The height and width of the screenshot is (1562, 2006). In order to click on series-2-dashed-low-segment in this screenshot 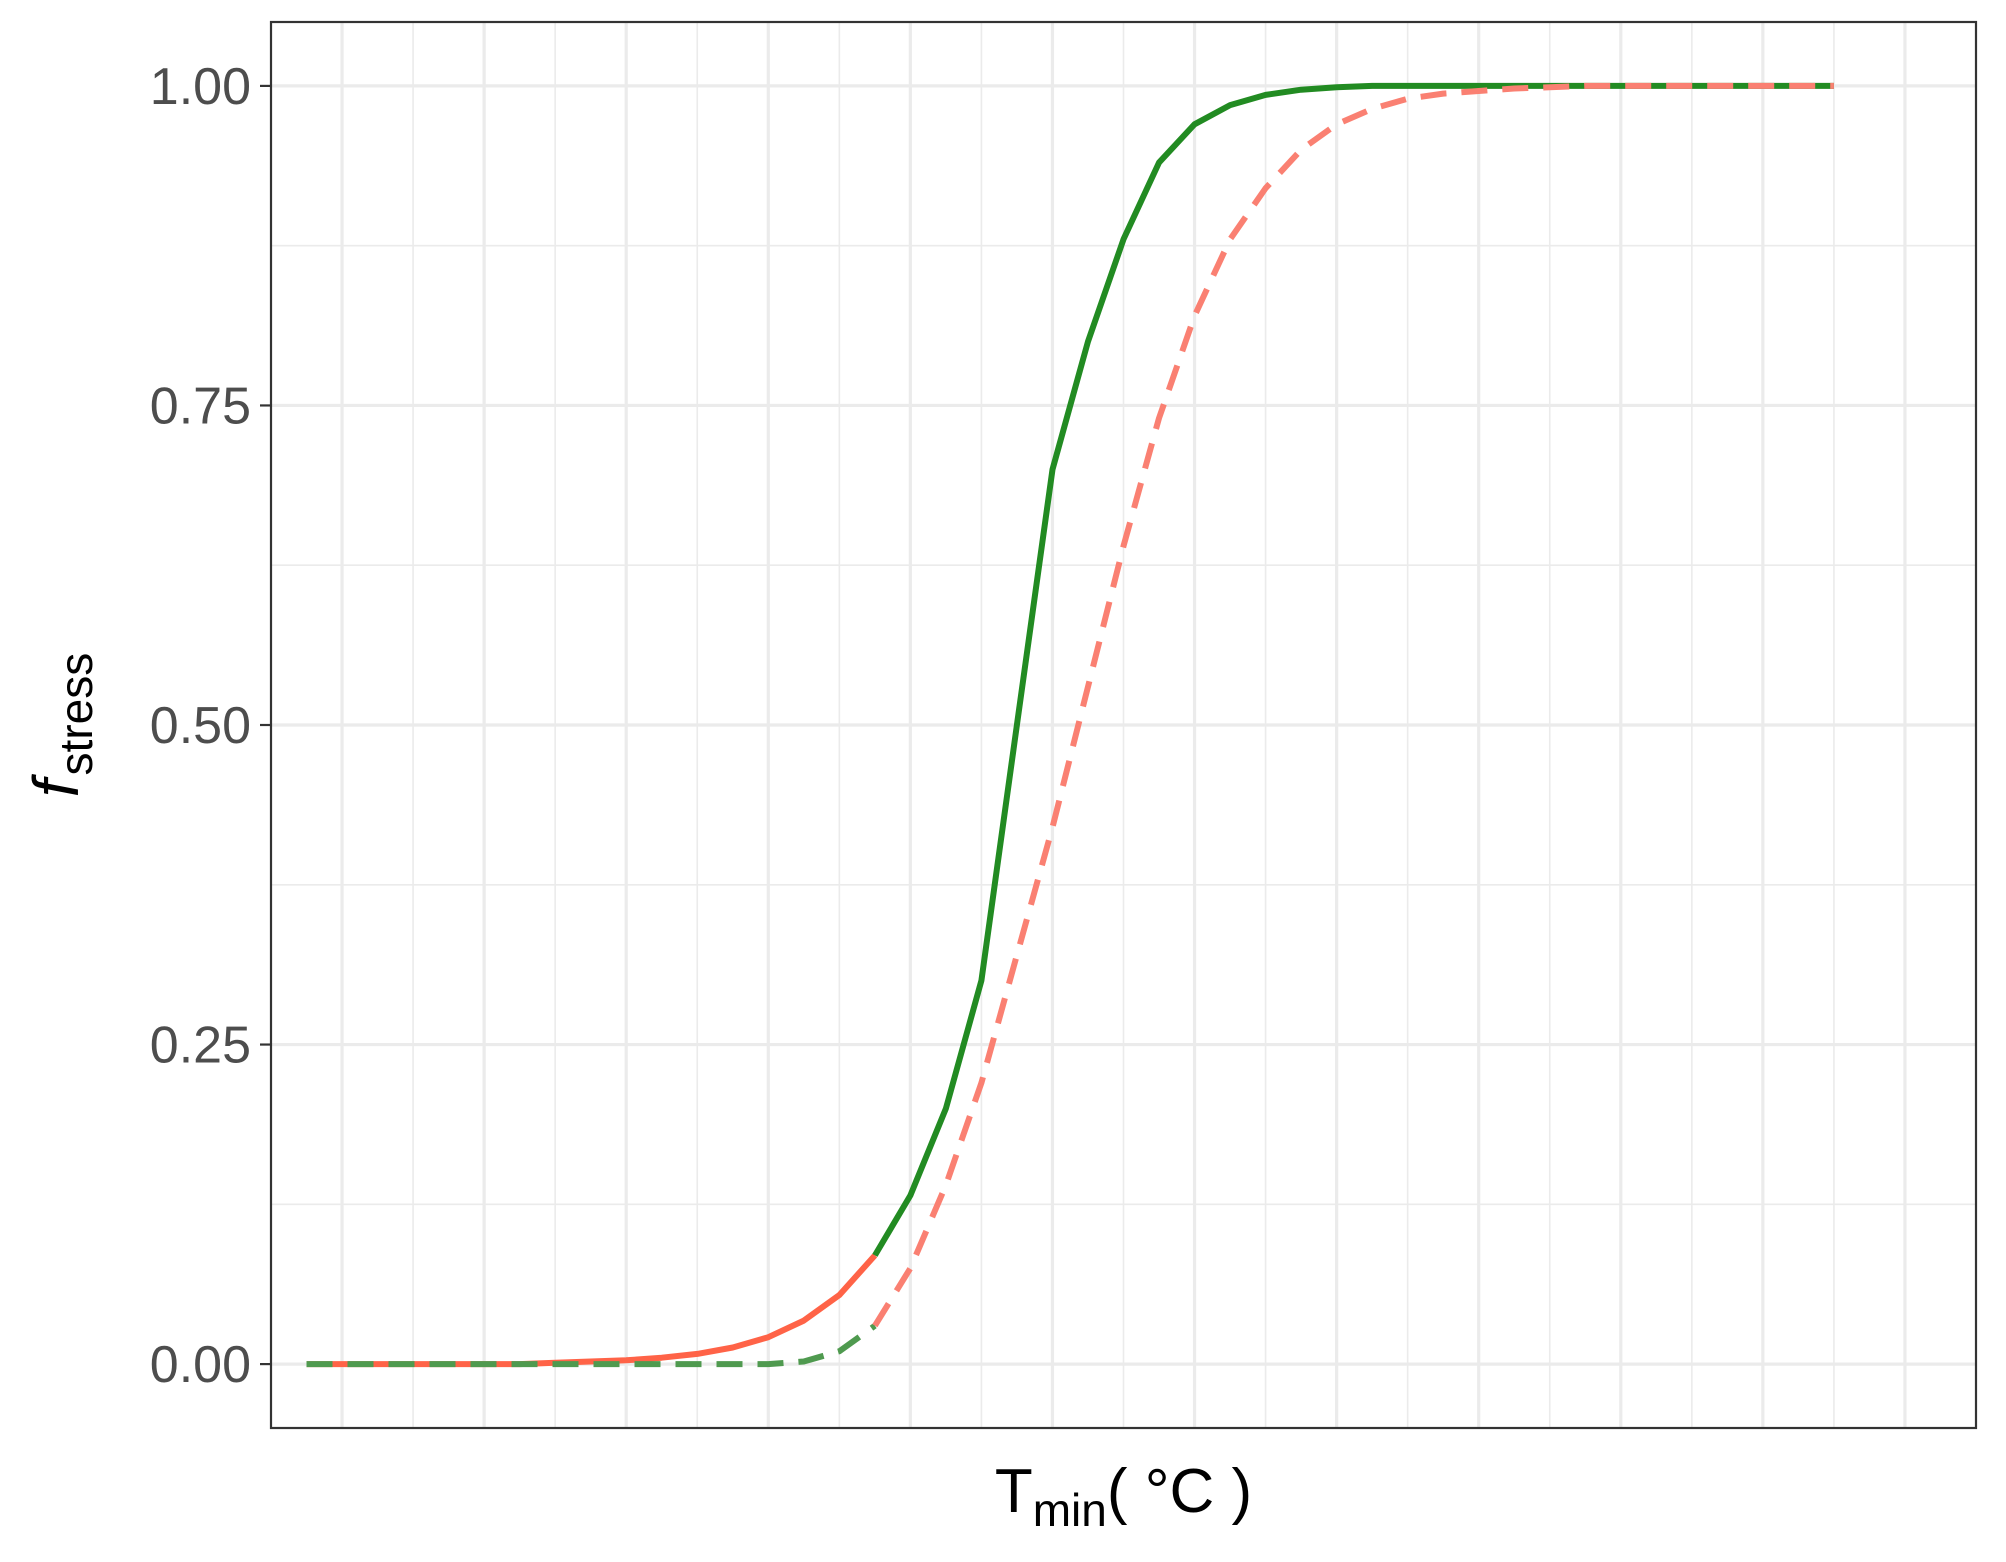, I will do `click(591, 1345)`.